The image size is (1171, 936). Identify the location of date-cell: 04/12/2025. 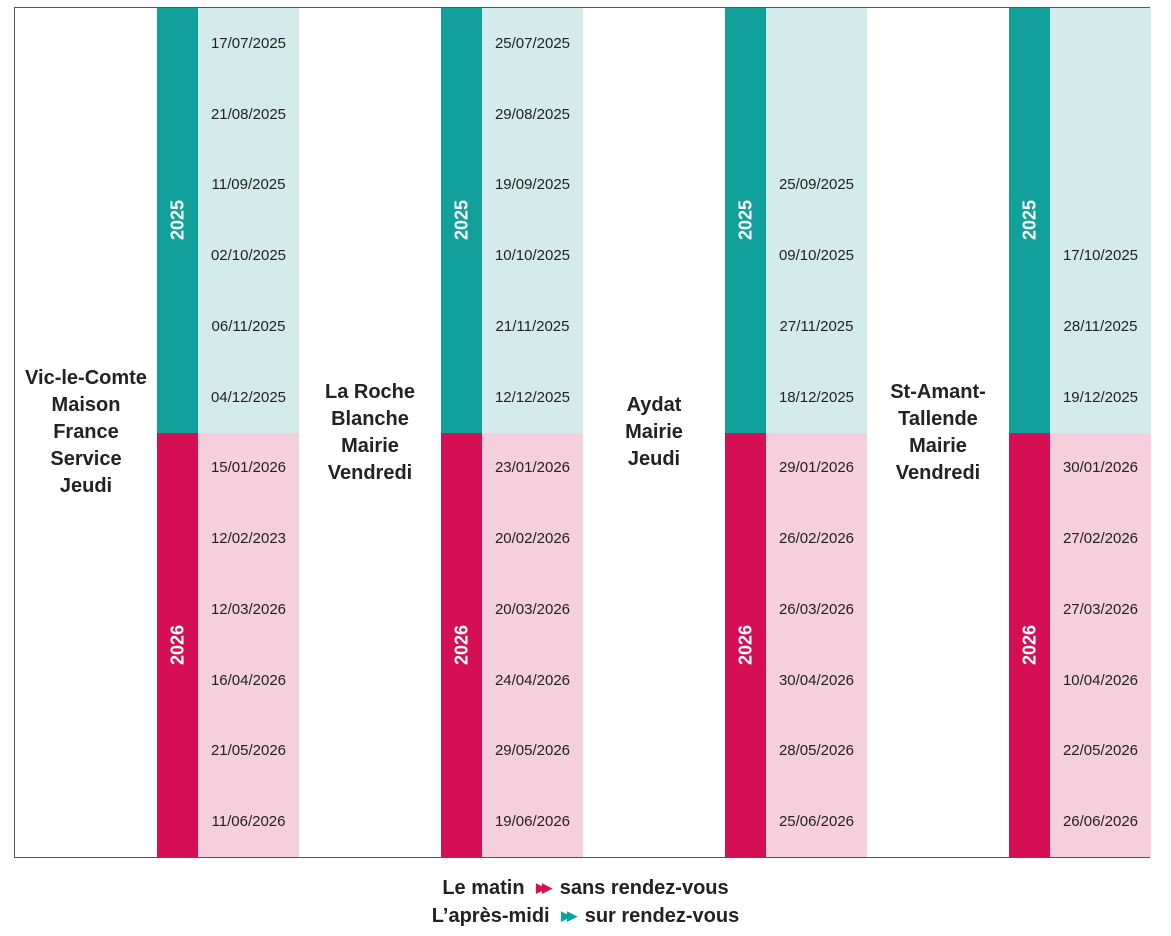
(248, 397).